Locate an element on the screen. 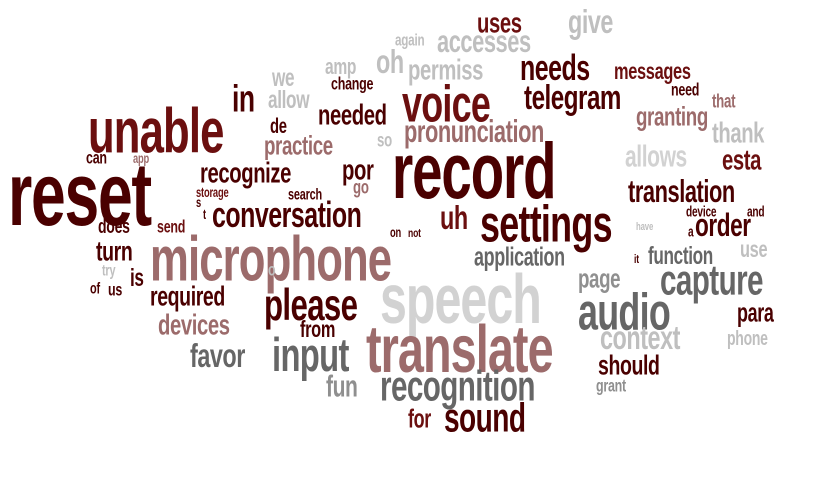 The width and height of the screenshot is (833, 480). word-fun: fun is located at coordinates (342, 386).